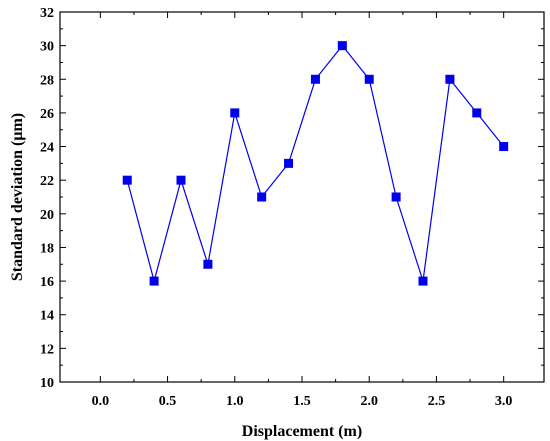 The height and width of the screenshot is (441, 550). Describe the element at coordinates (47, 248) in the screenshot. I see `y-tick-label: 18` at that location.